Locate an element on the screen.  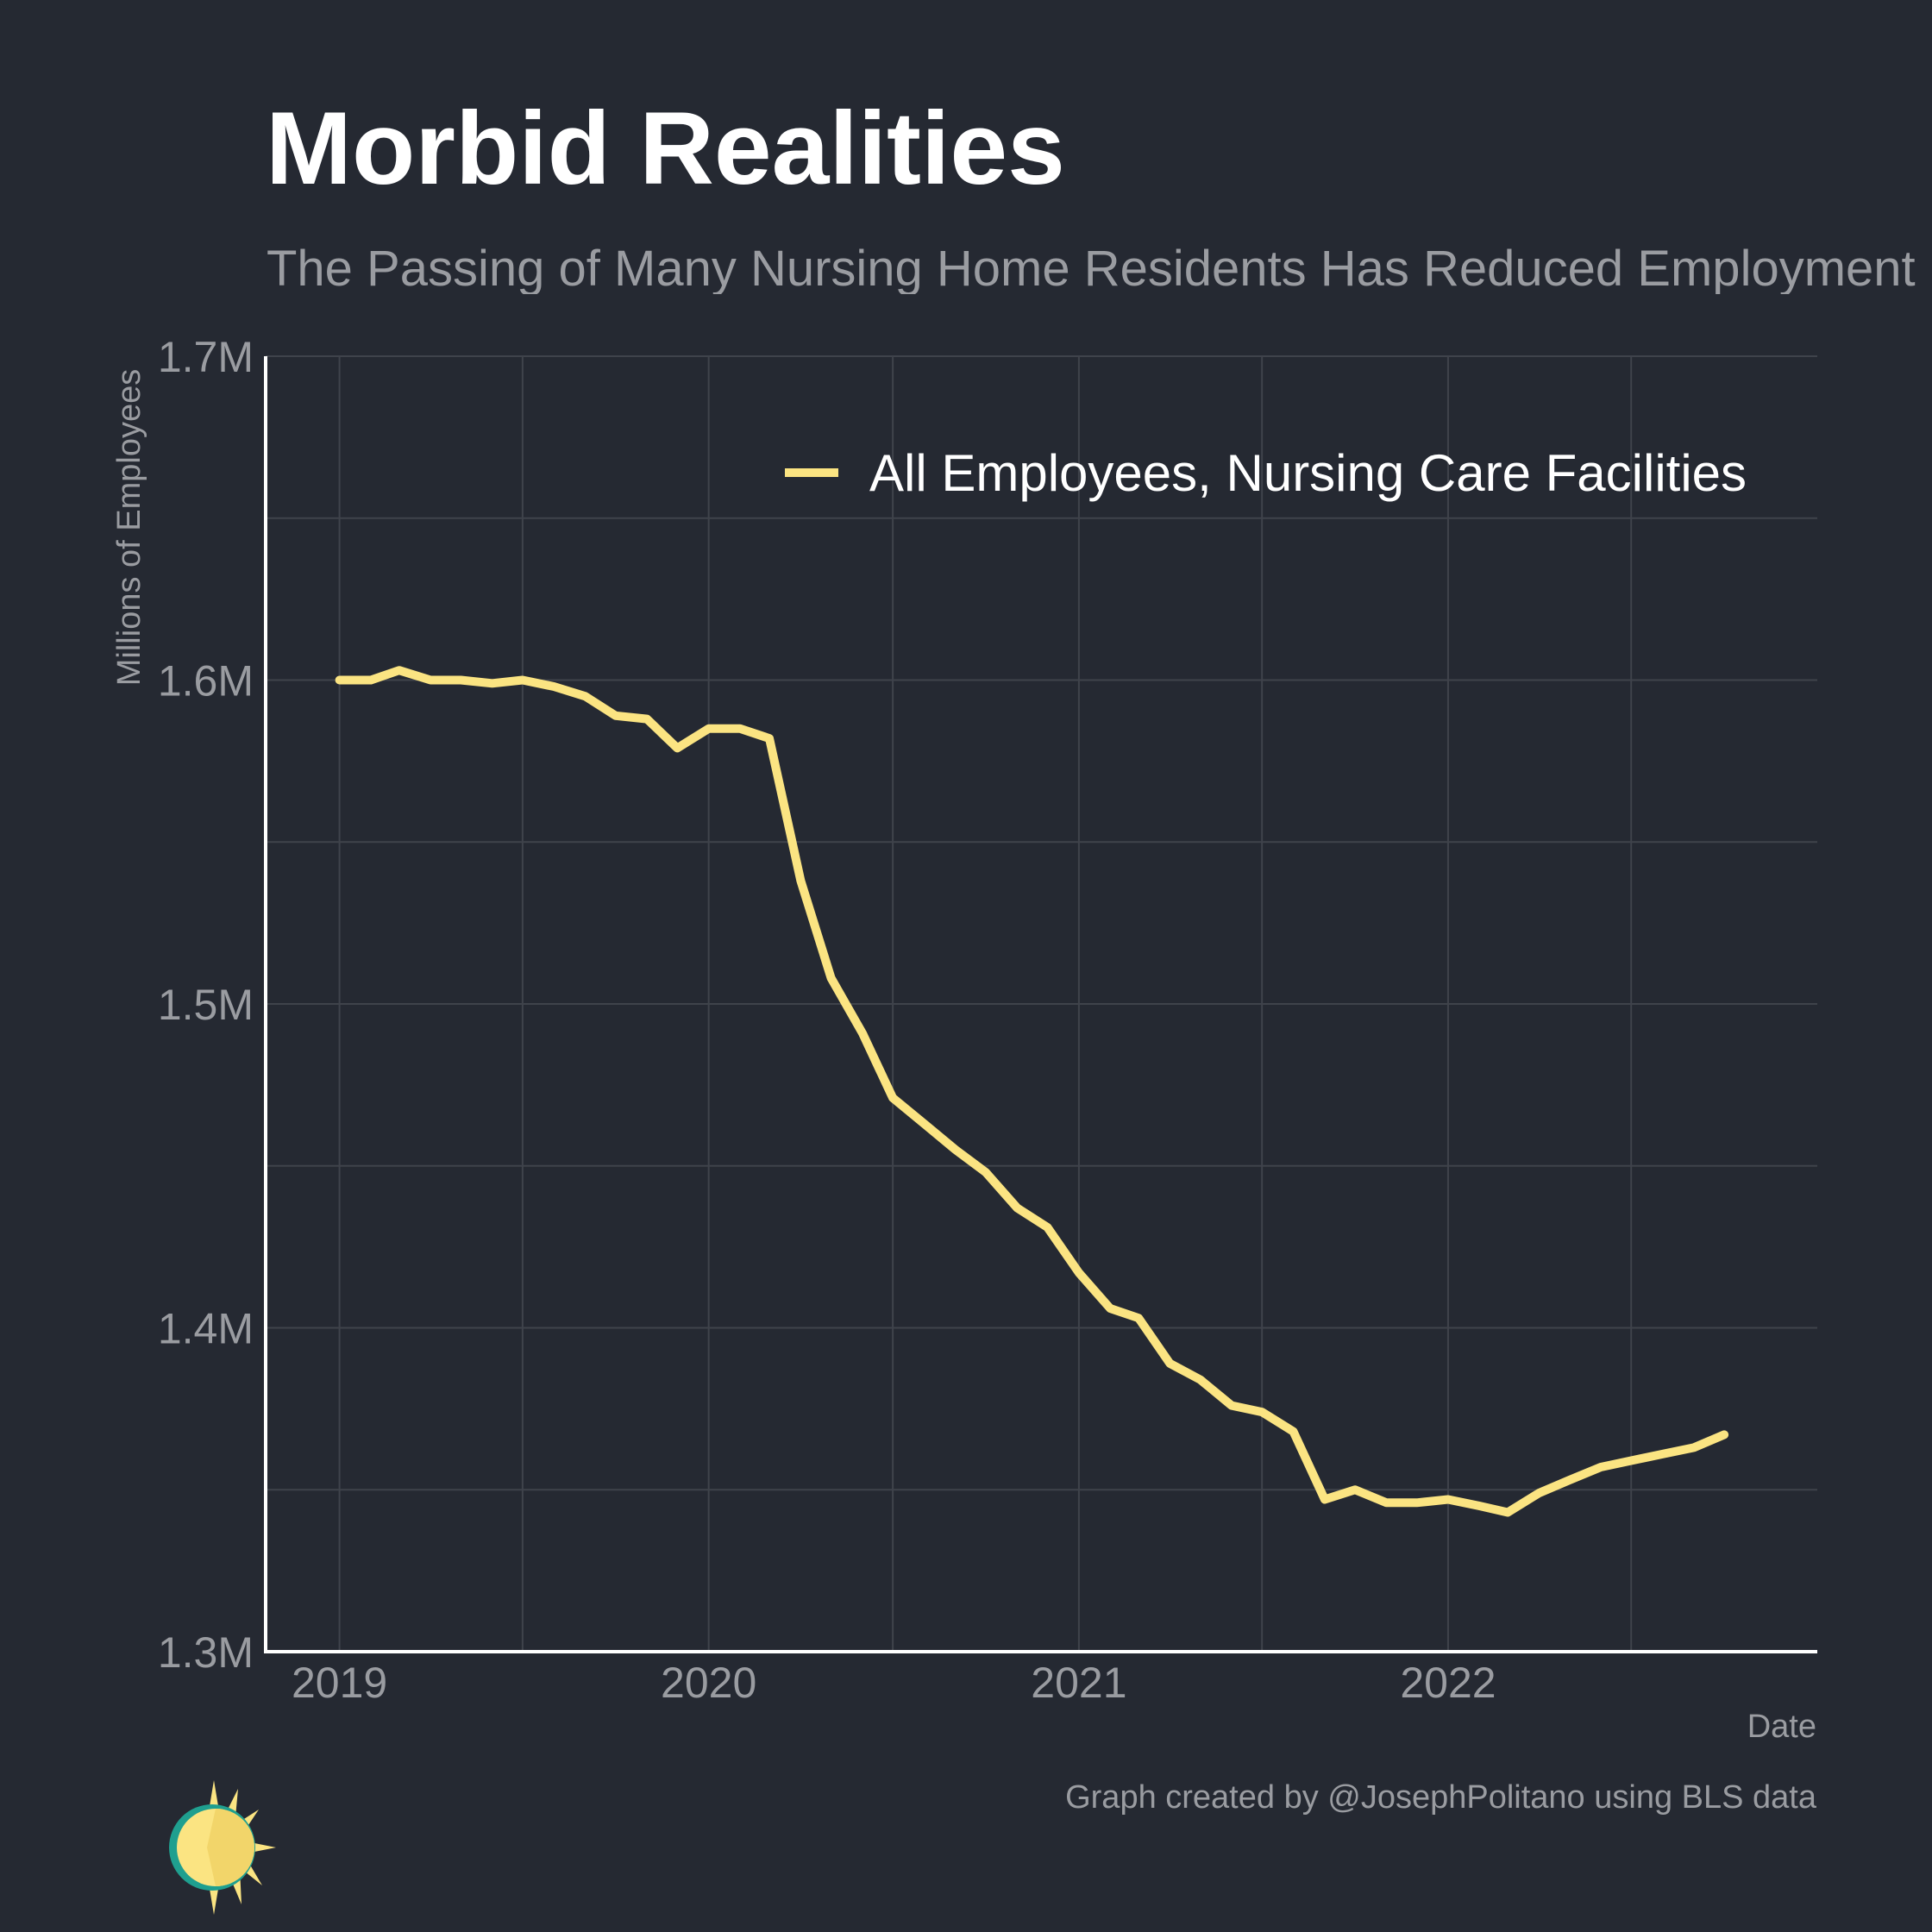
y-axis-title: Millions of Employees is located at coordinates (129, 527).